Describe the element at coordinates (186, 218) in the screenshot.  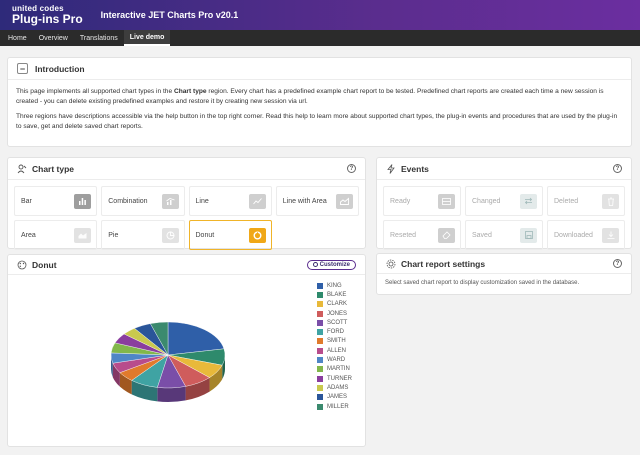
I see `chart-type-tiles: Bar Combination Line Line with Area Area` at that location.